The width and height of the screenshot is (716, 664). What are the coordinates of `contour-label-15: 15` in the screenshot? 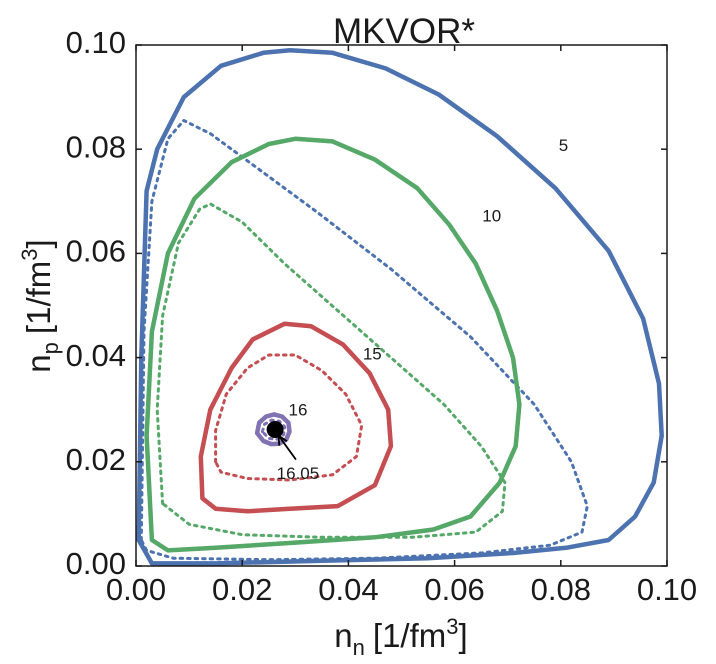 It's located at (372, 353).